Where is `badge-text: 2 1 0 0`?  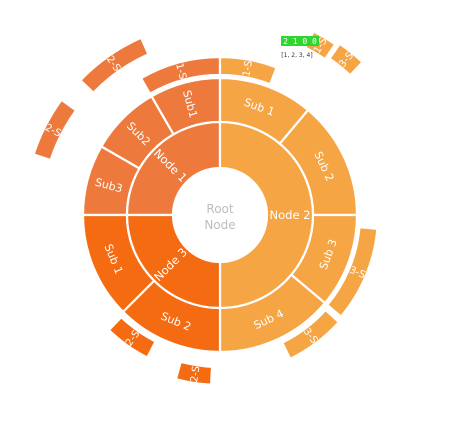
badge-text: 2 1 0 0 is located at coordinates (300, 41).